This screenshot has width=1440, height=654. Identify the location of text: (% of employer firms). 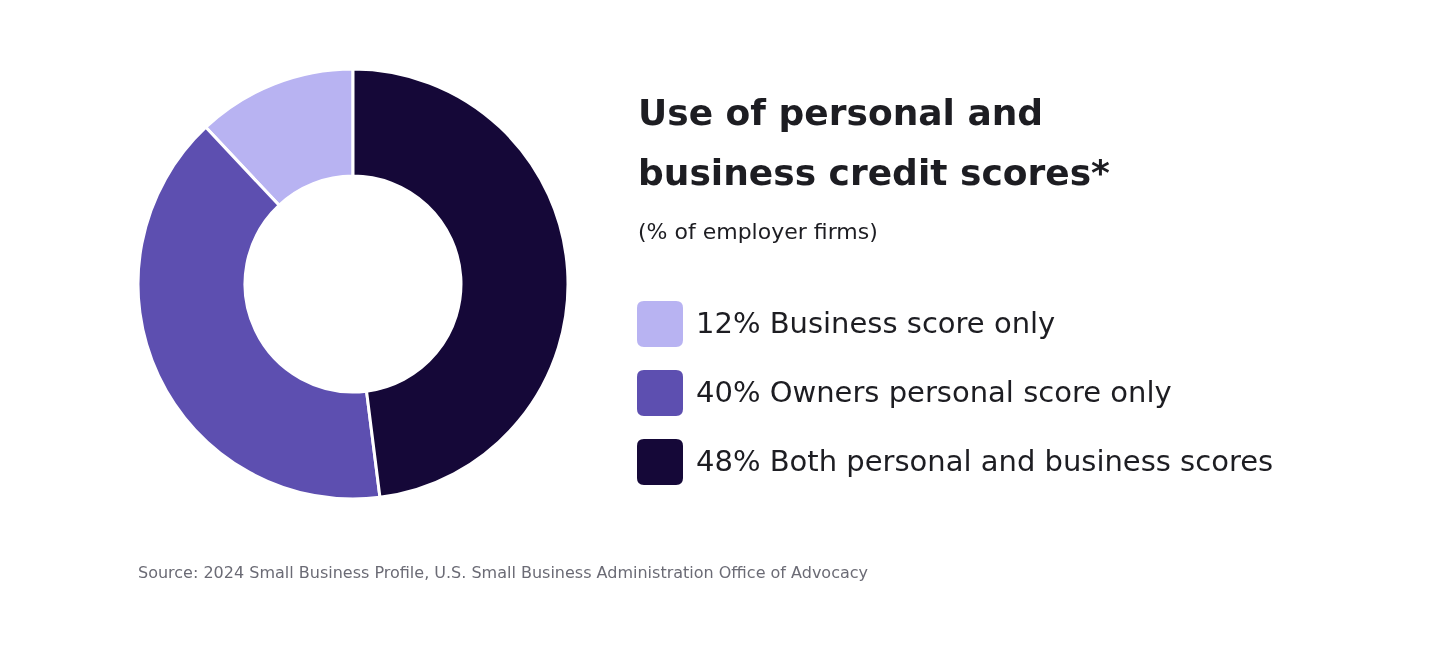
(758, 231).